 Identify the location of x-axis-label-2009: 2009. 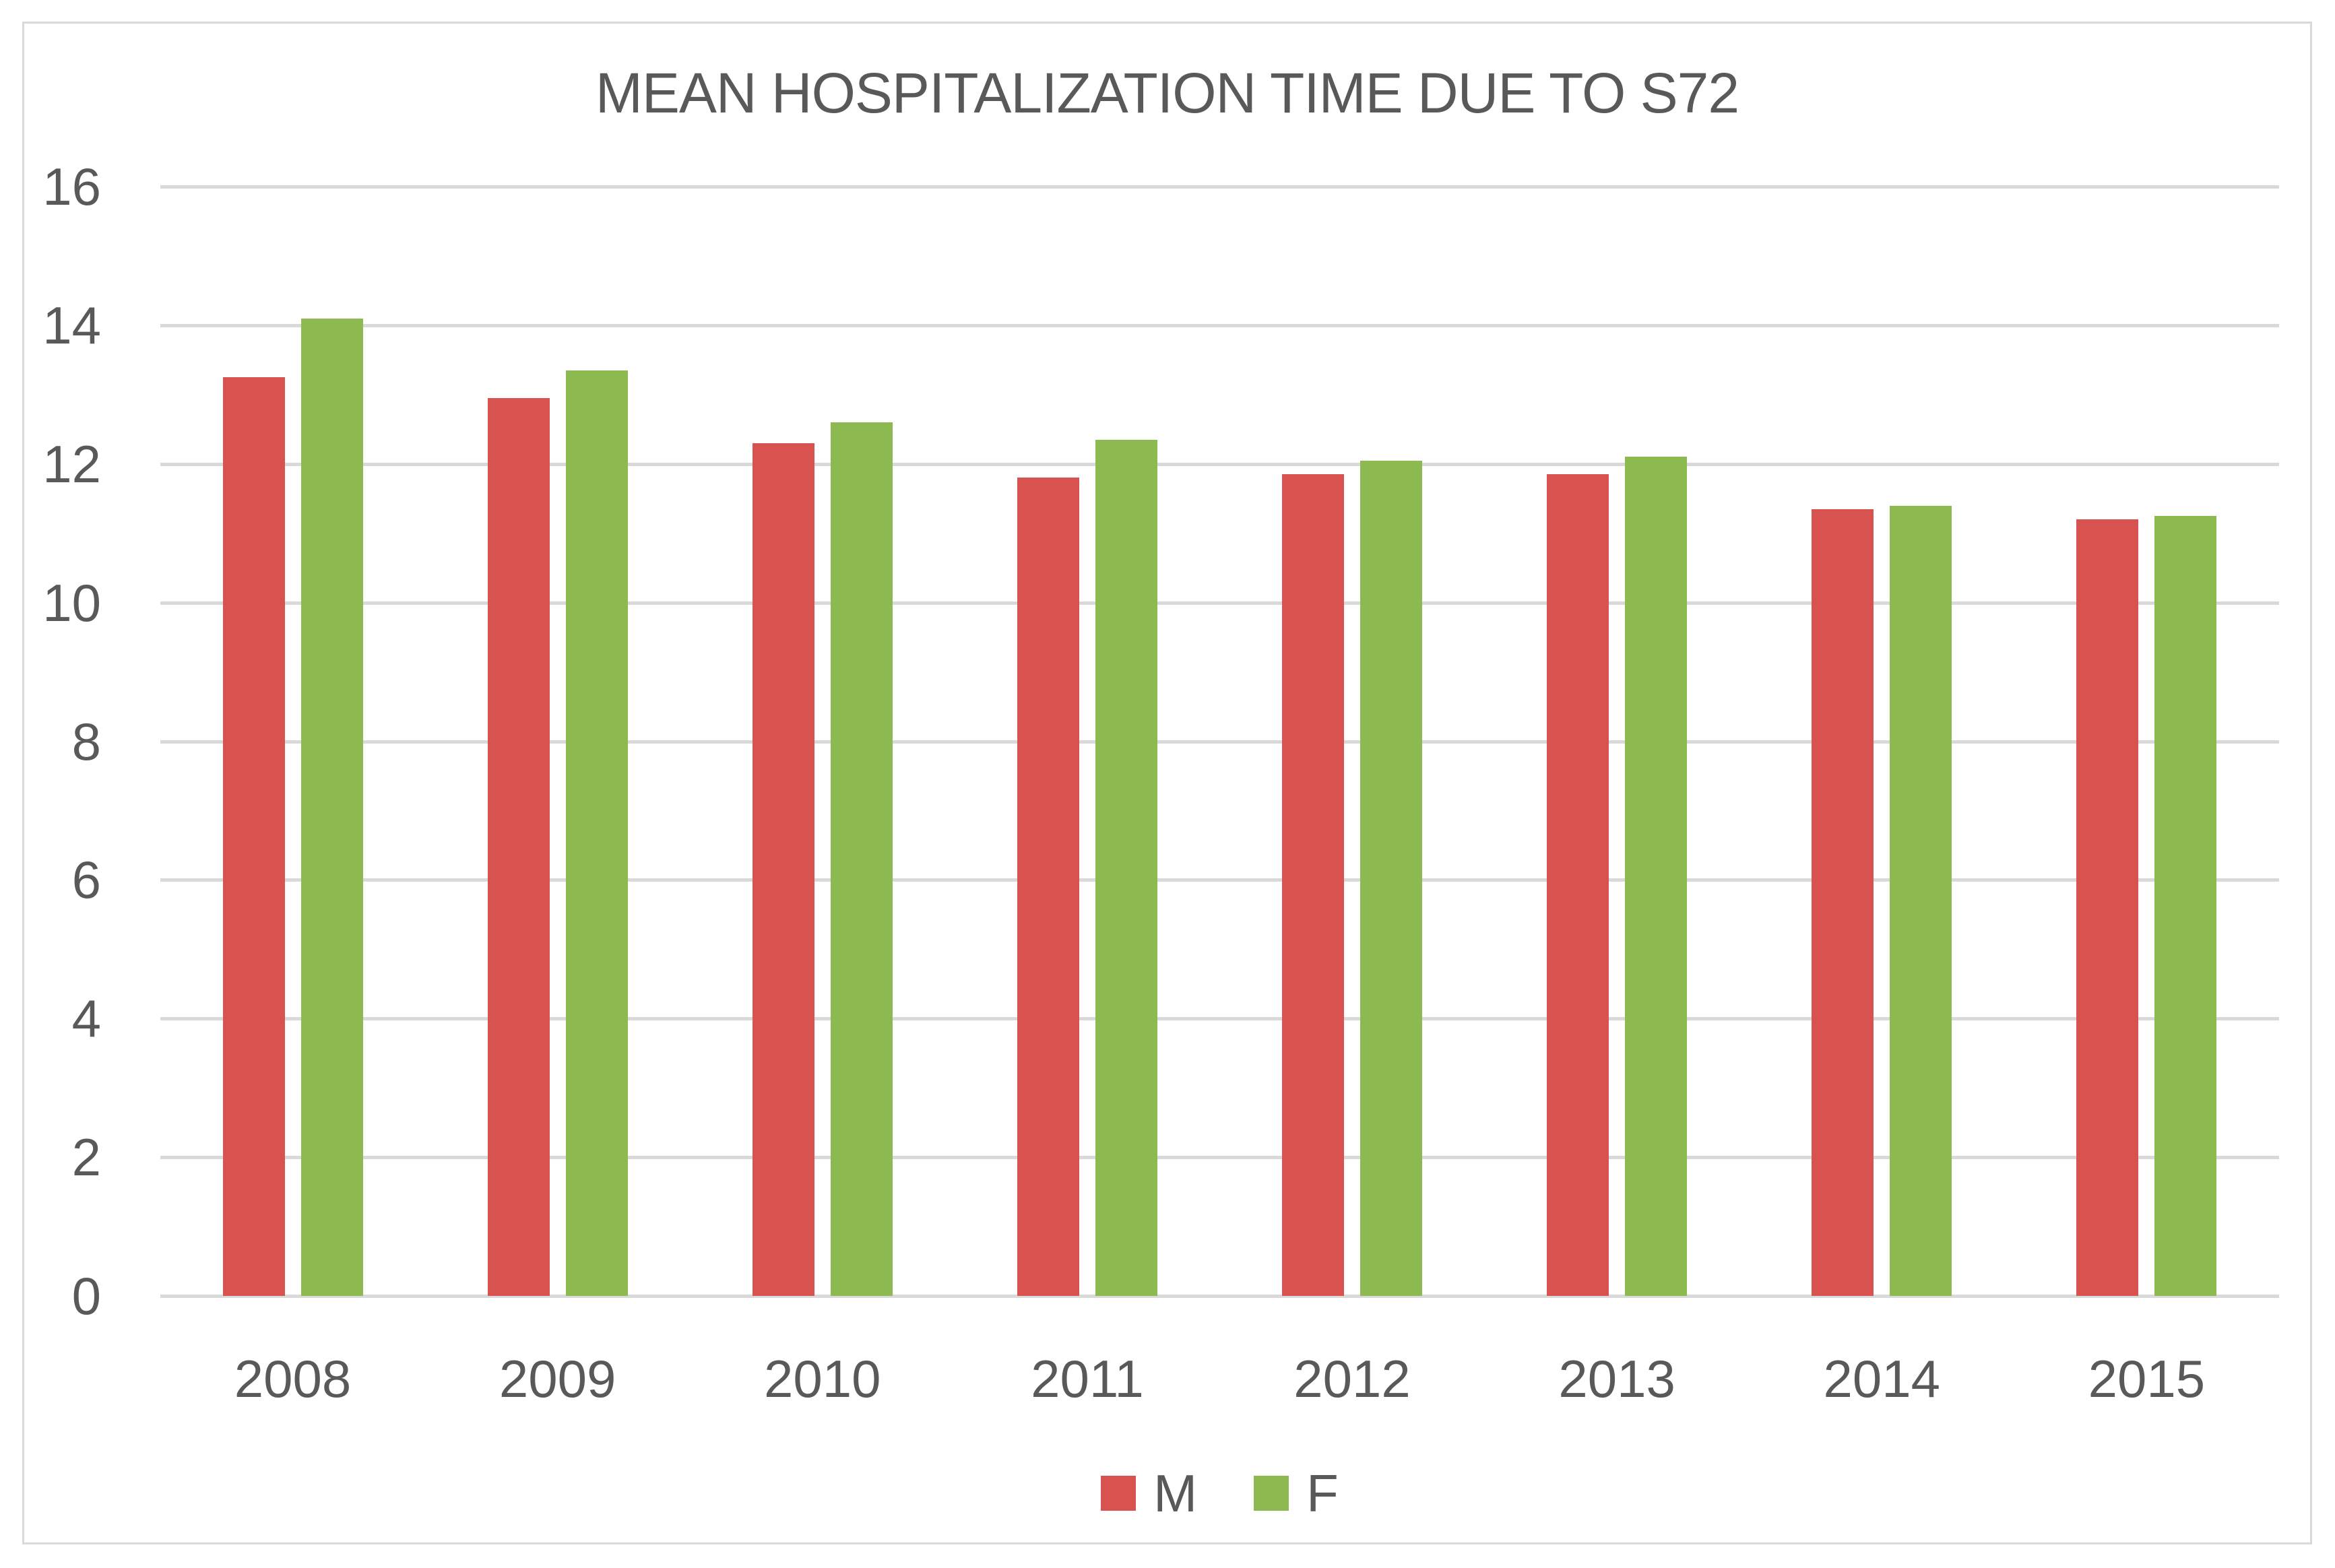
(557, 1378).